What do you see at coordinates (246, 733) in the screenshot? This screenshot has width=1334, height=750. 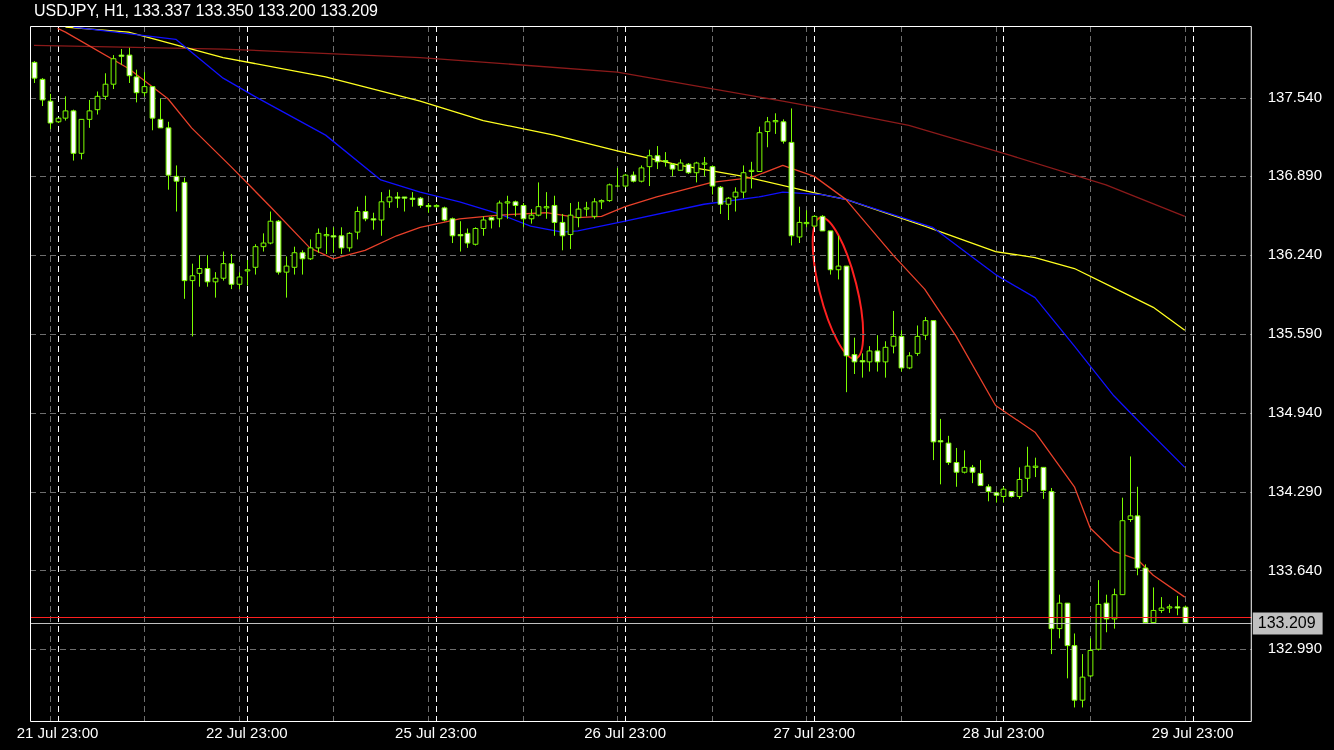 I see `x-tick-label: 22 Jul 23:00` at bounding box center [246, 733].